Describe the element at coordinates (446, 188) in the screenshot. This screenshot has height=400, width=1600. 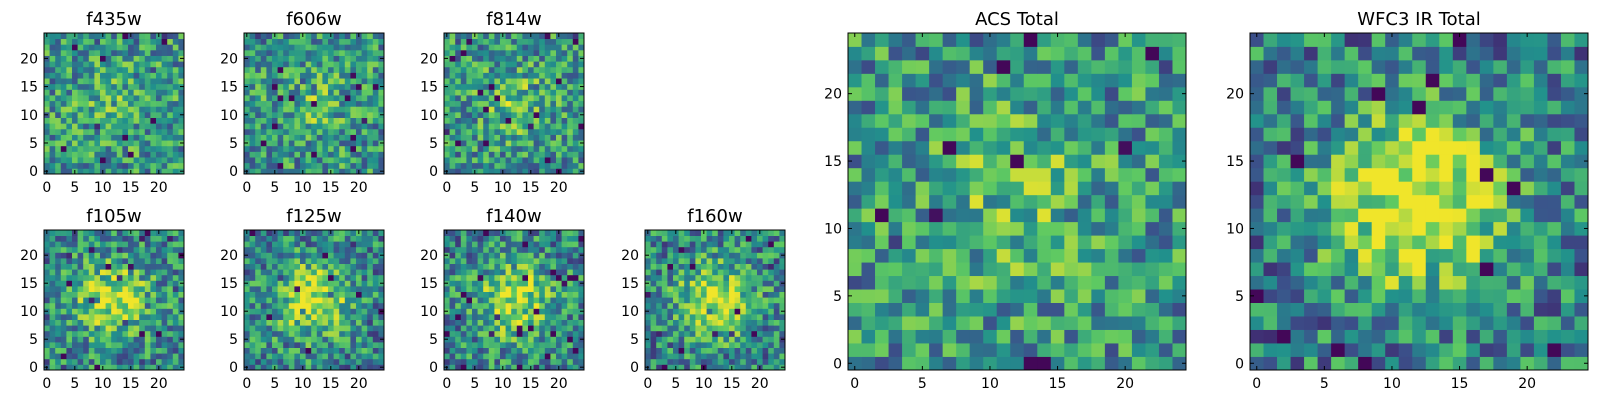
I see `x-tick-label: 0` at that location.